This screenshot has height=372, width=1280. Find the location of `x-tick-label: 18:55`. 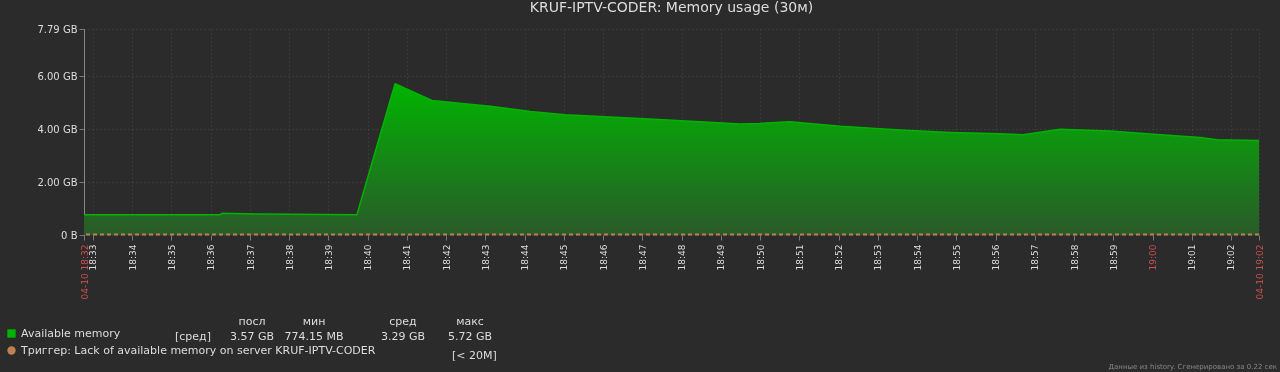

x-tick-label: 18:55 is located at coordinates (956, 257).